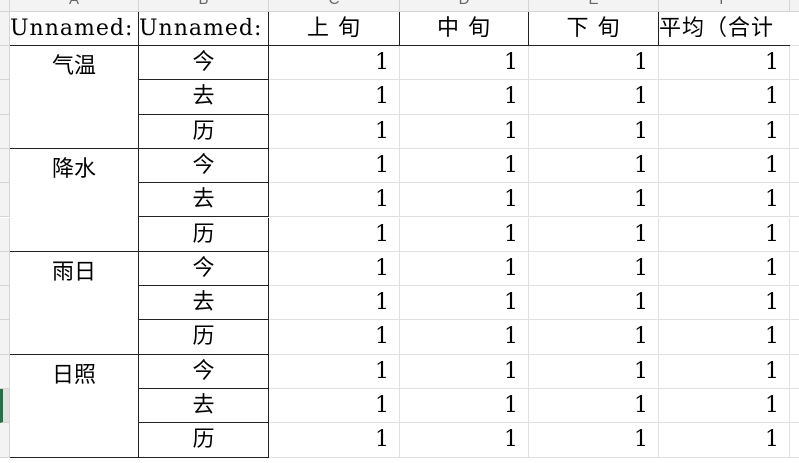 The width and height of the screenshot is (799, 463). I want to click on group-label-cell: 雨日, so click(74, 303).